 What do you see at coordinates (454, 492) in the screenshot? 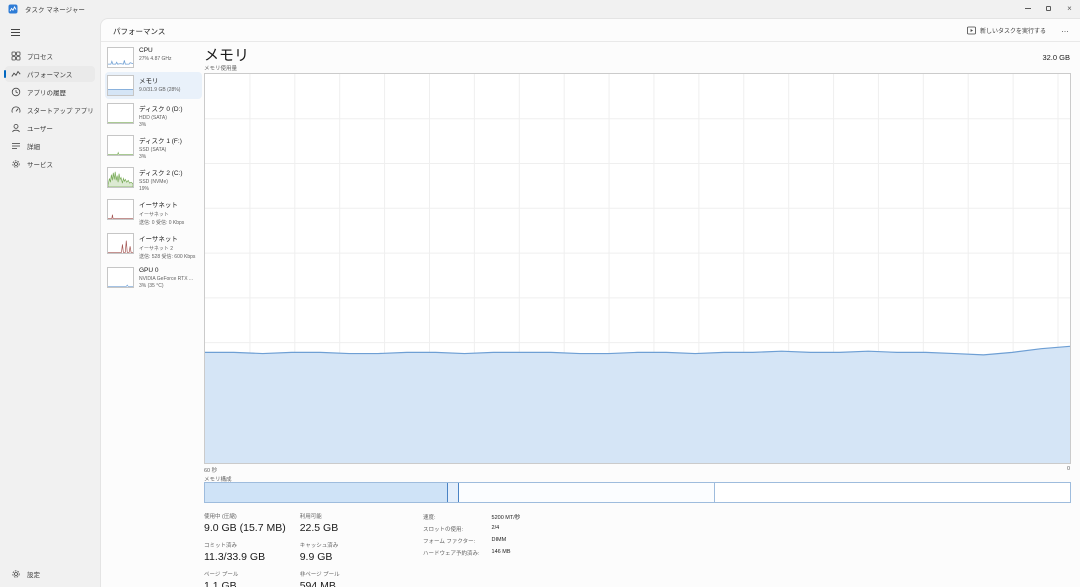
I see `memory-composition-segment-modified` at bounding box center [454, 492].